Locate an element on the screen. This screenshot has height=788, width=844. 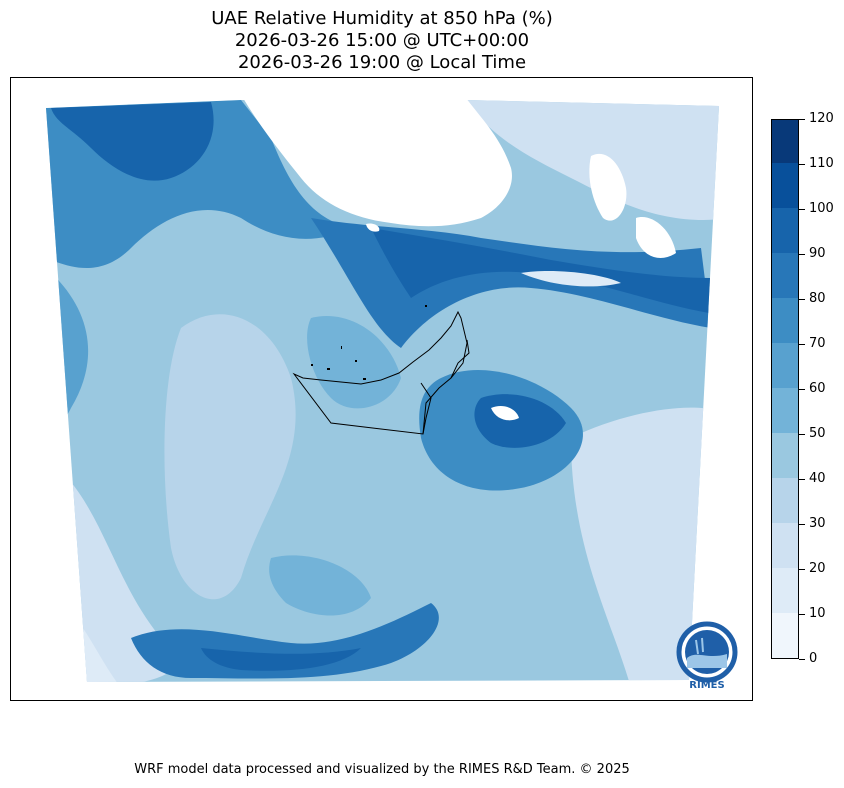
chart-title-utc-time: 2026-03-26 15:00 @ UTC+00:00 is located at coordinates (382, 40).